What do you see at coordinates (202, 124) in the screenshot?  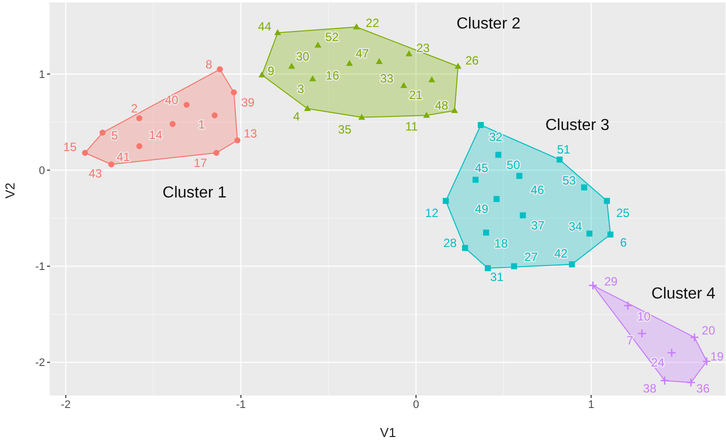 I see `annotation: 1` at bounding box center [202, 124].